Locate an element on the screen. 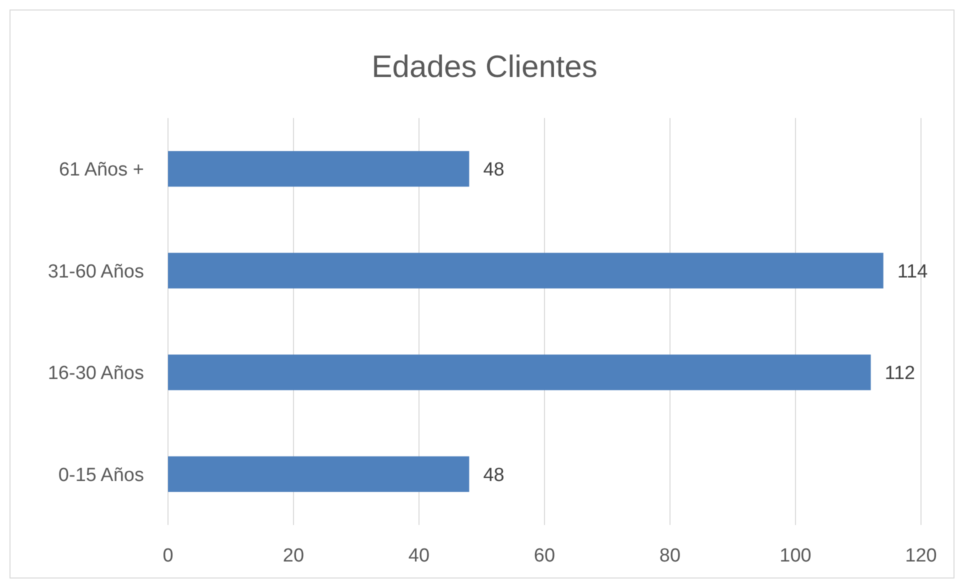 The width and height of the screenshot is (956, 580). x-tick-label: 40 is located at coordinates (419, 556).